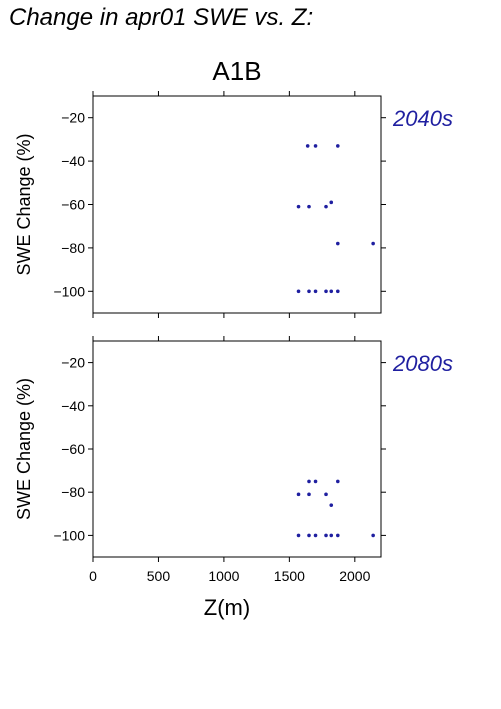 This screenshot has height=709, width=501. I want to click on x-tick-label: 1000, so click(223, 576).